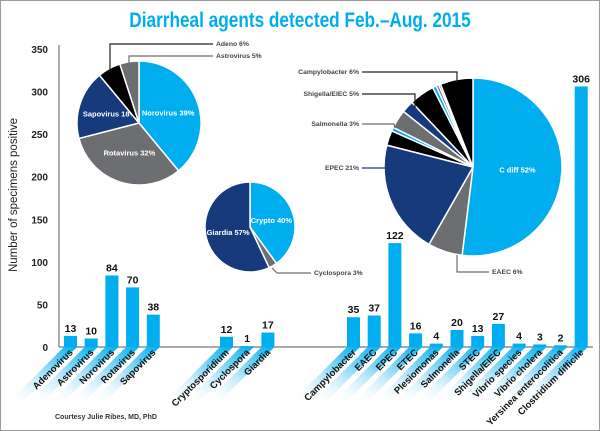 This screenshot has width=600, height=431. Describe the element at coordinates (232, 44) in the screenshot. I see `pie-callout-label: Adeno 6%` at that location.